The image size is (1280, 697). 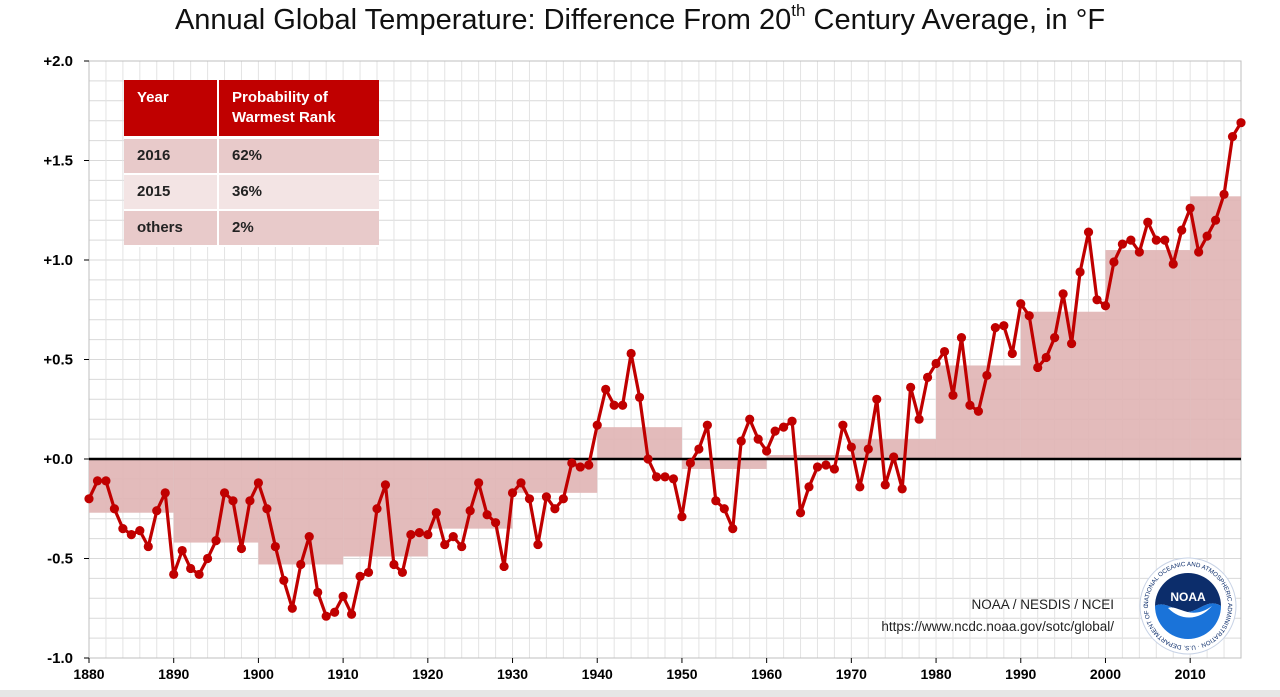 What do you see at coordinates (299, 193) in the screenshot?
I see `table-cell-probability: 36%` at bounding box center [299, 193].